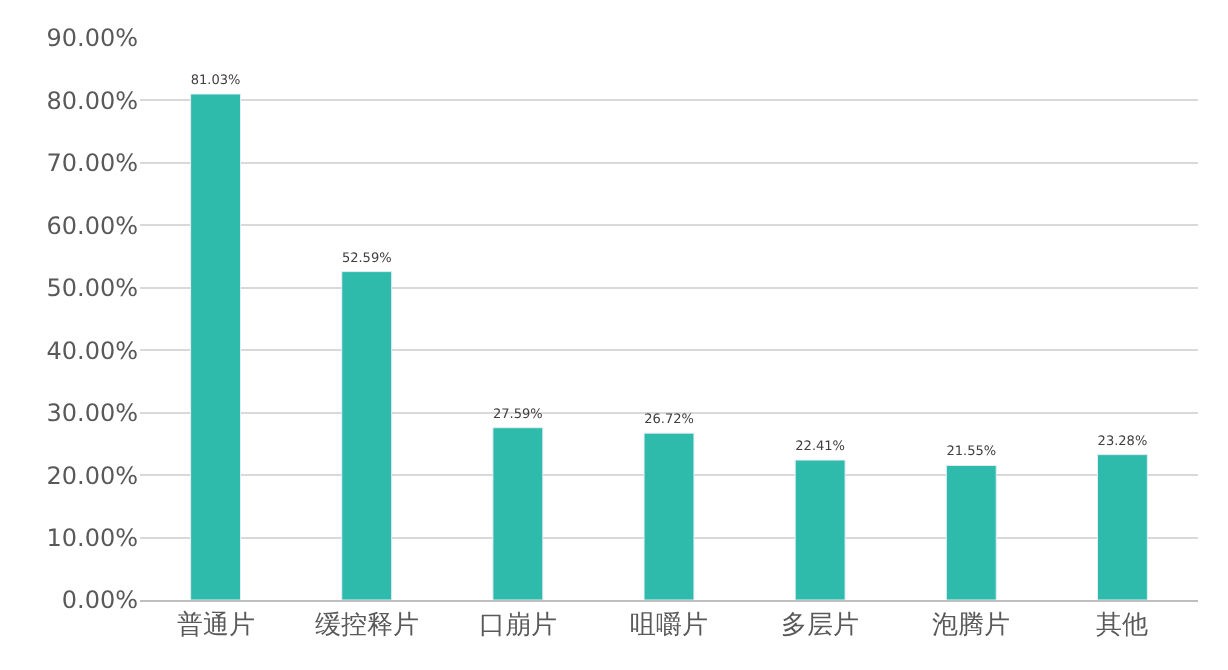 The image size is (1228, 670). What do you see at coordinates (92, 100) in the screenshot?
I see `y-tick-label: 80.00%` at bounding box center [92, 100].